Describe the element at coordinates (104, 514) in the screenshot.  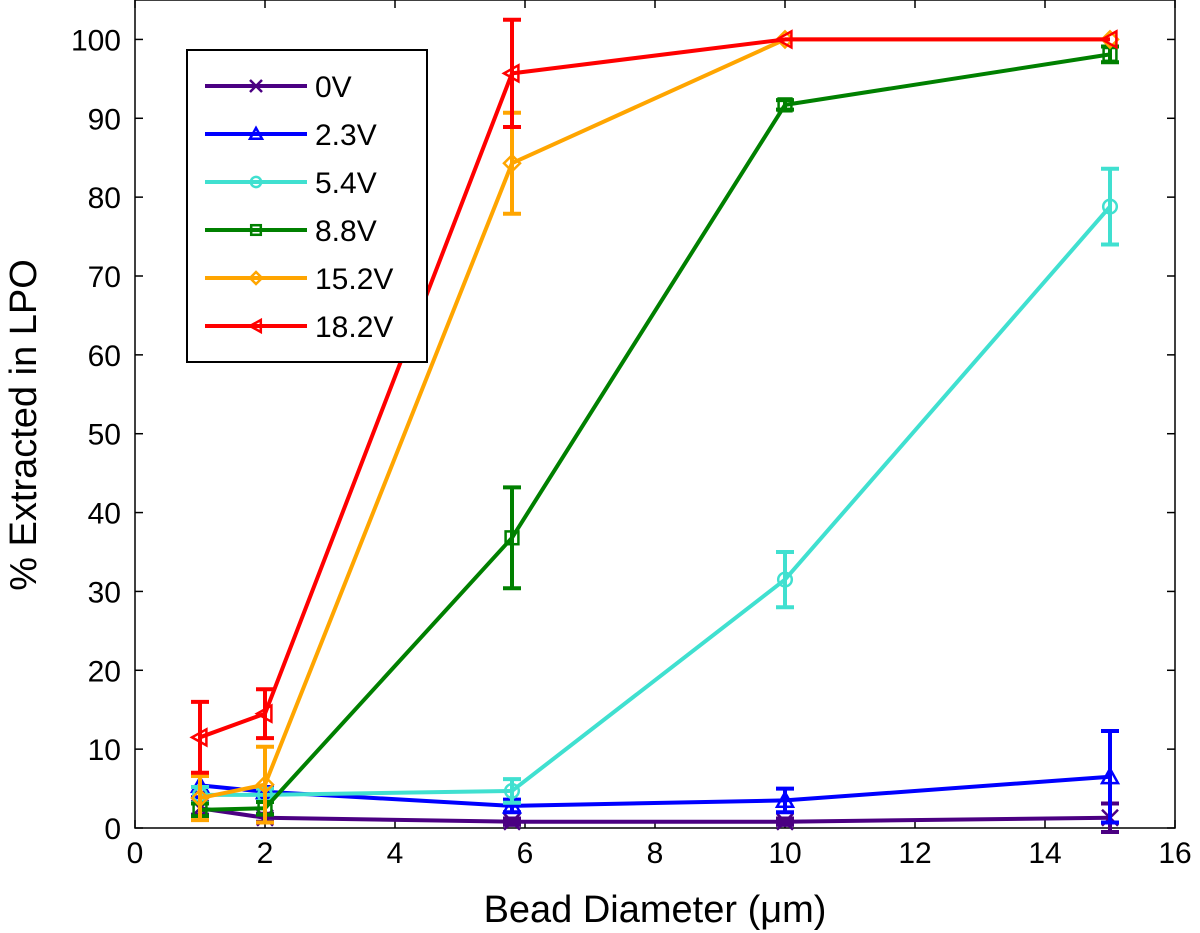
I see `y-tick-label: 40` at that location.